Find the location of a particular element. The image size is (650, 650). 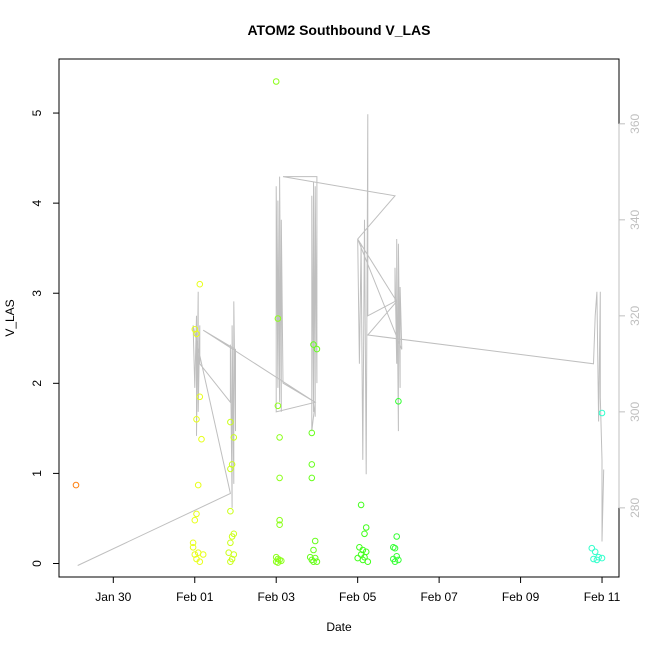

x-axis-label: Date is located at coordinates (339, 627).